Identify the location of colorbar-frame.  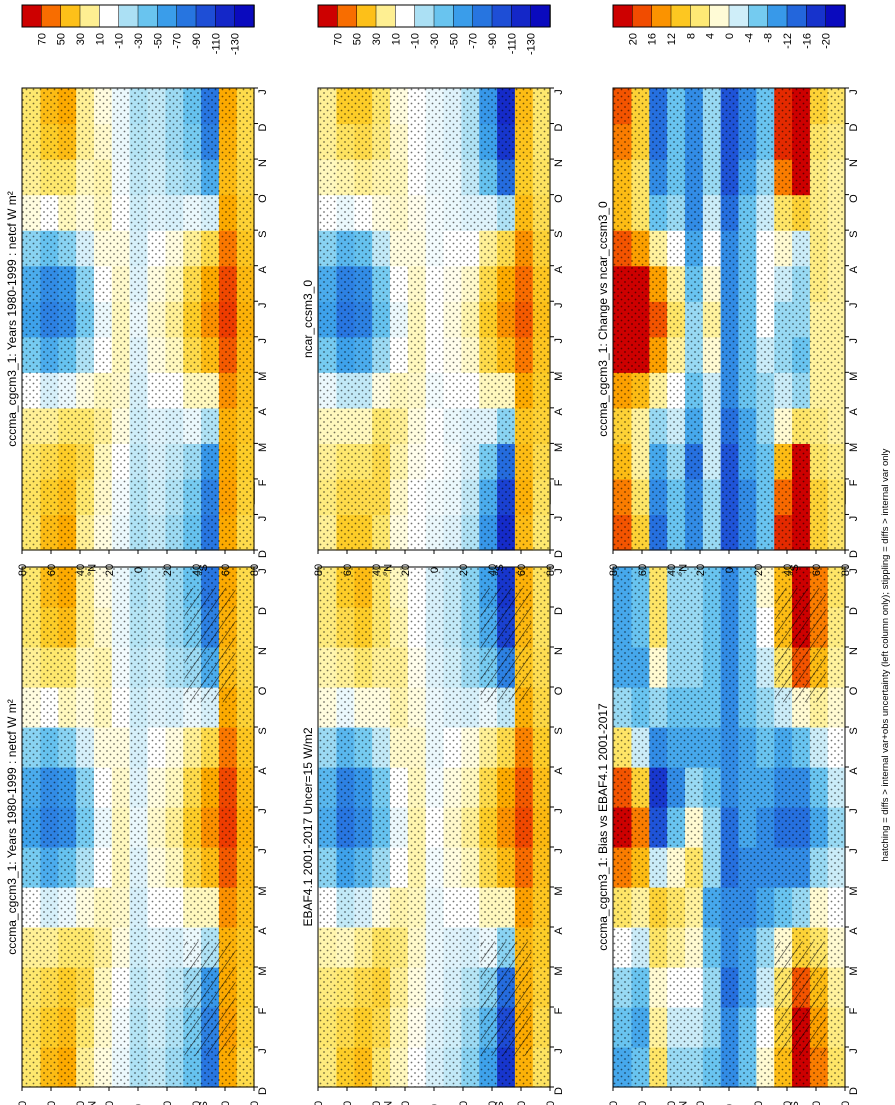
(138, 16).